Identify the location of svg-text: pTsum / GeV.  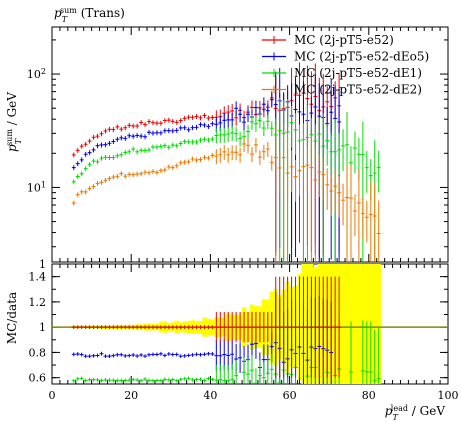
(14, 122).